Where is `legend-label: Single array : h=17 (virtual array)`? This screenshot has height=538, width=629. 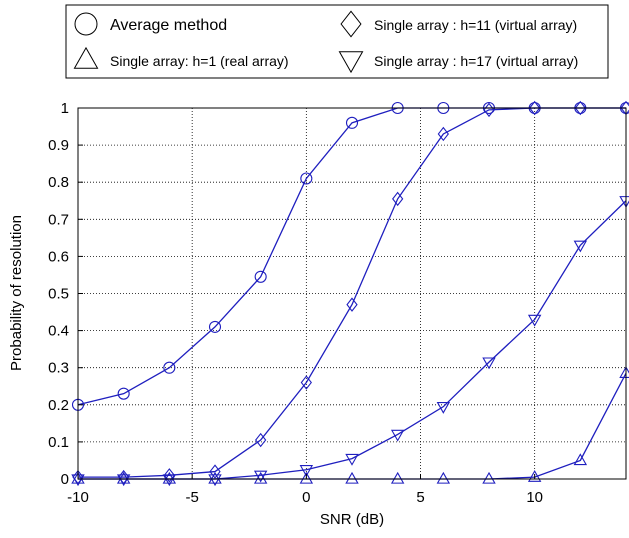 legend-label: Single array : h=17 (virtual array) is located at coordinates (476, 61).